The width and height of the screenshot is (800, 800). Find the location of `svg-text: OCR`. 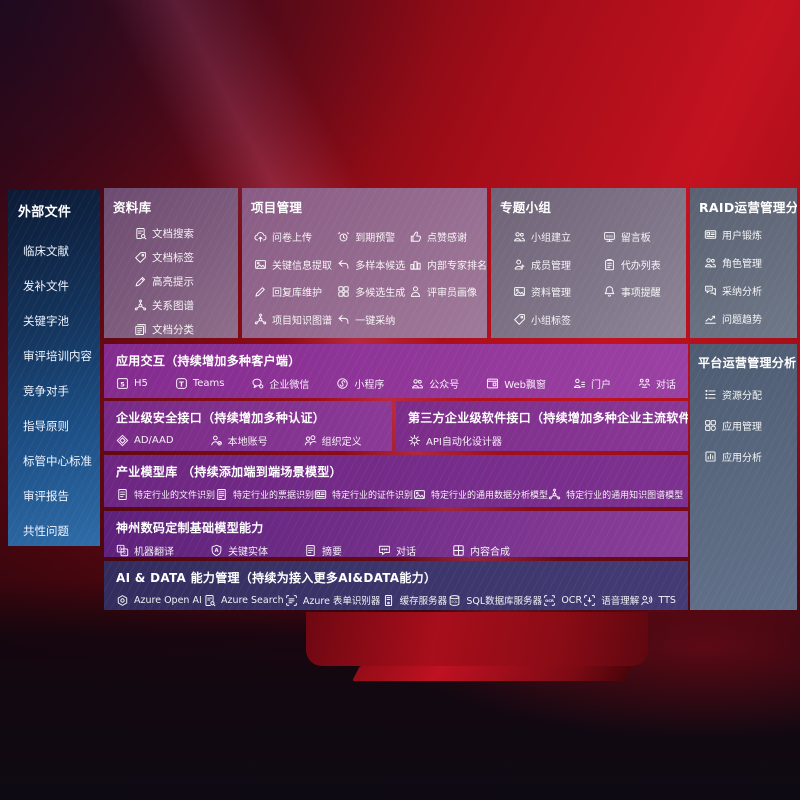

svg-text: OCR is located at coordinates (549, 601).